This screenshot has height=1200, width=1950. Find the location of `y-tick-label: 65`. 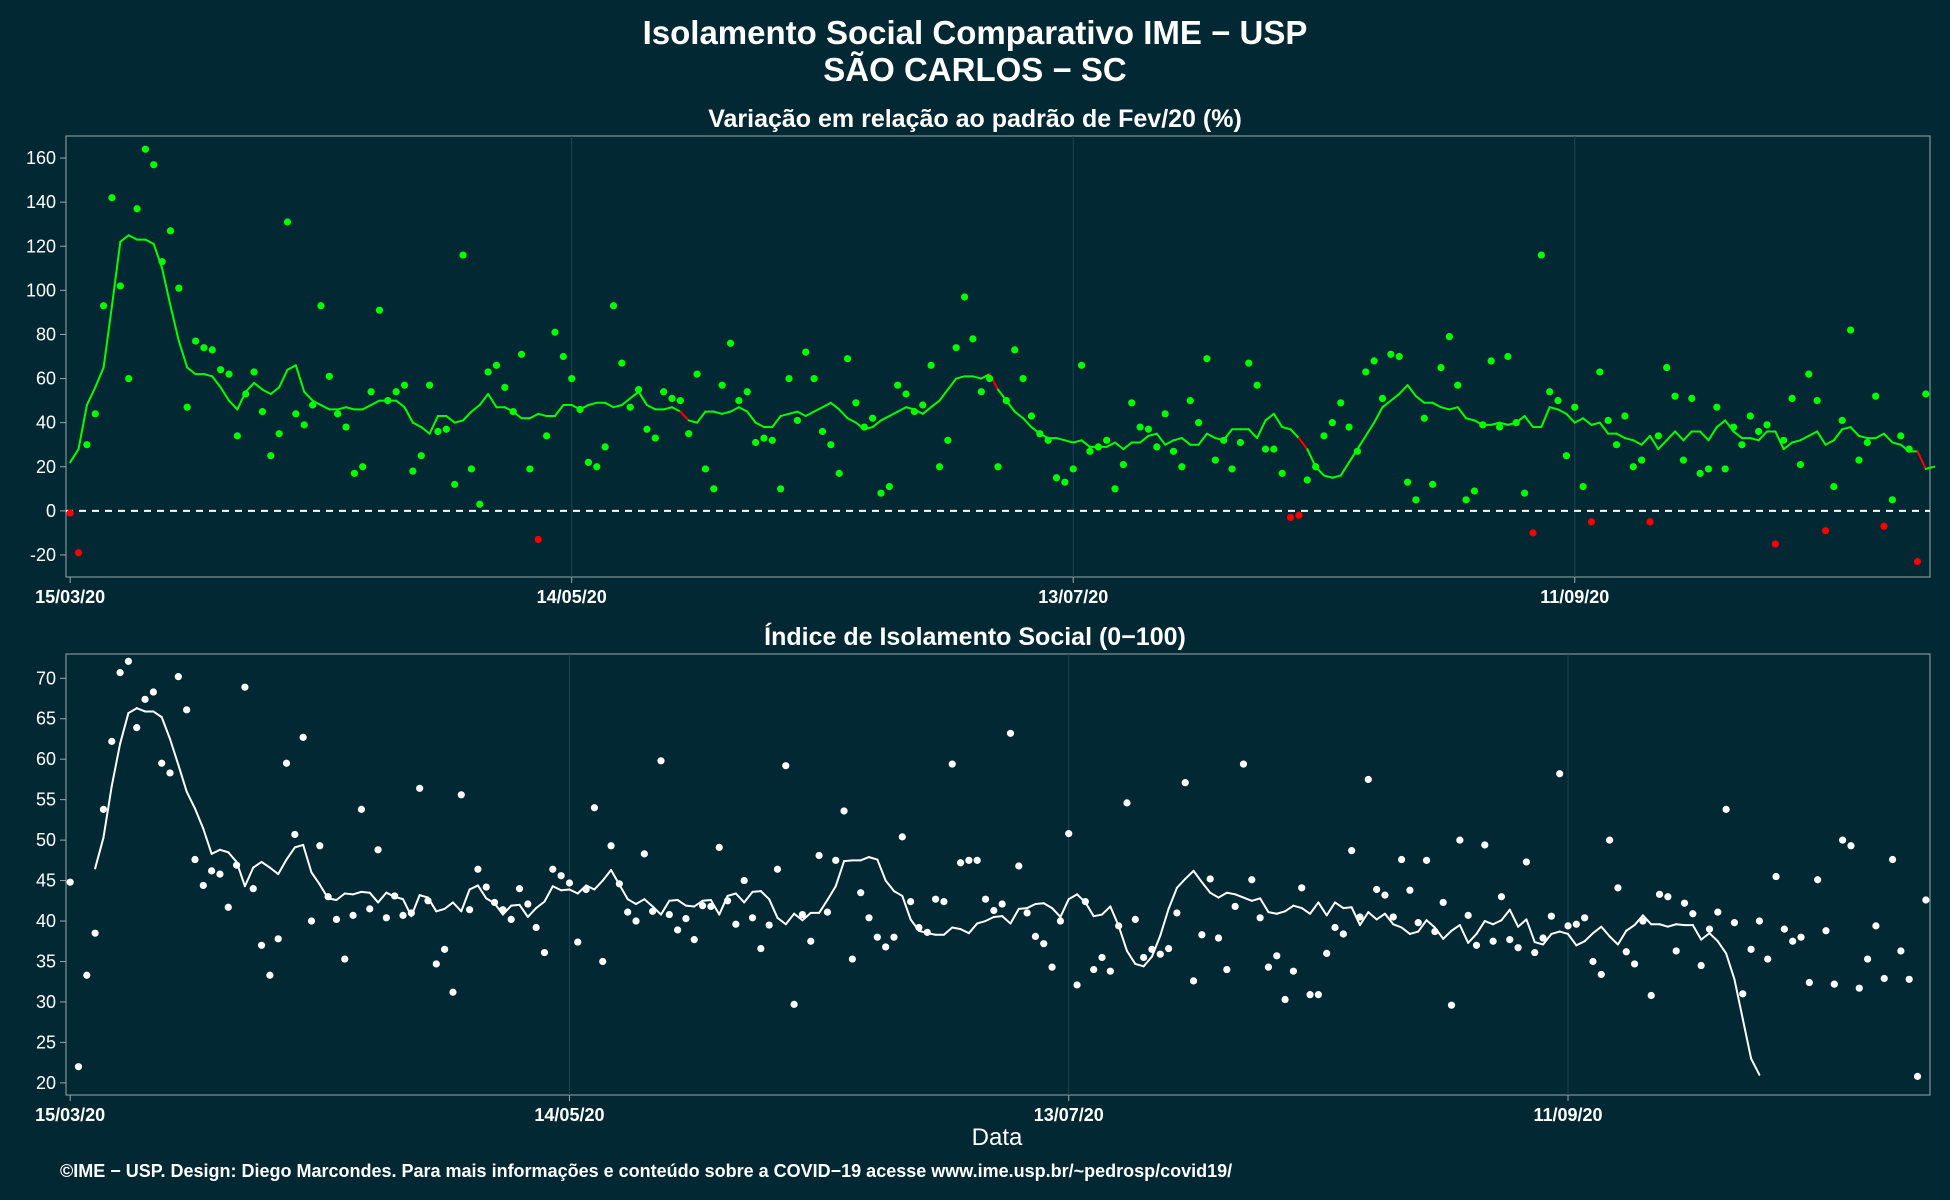

y-tick-label: 65 is located at coordinates (46, 719).